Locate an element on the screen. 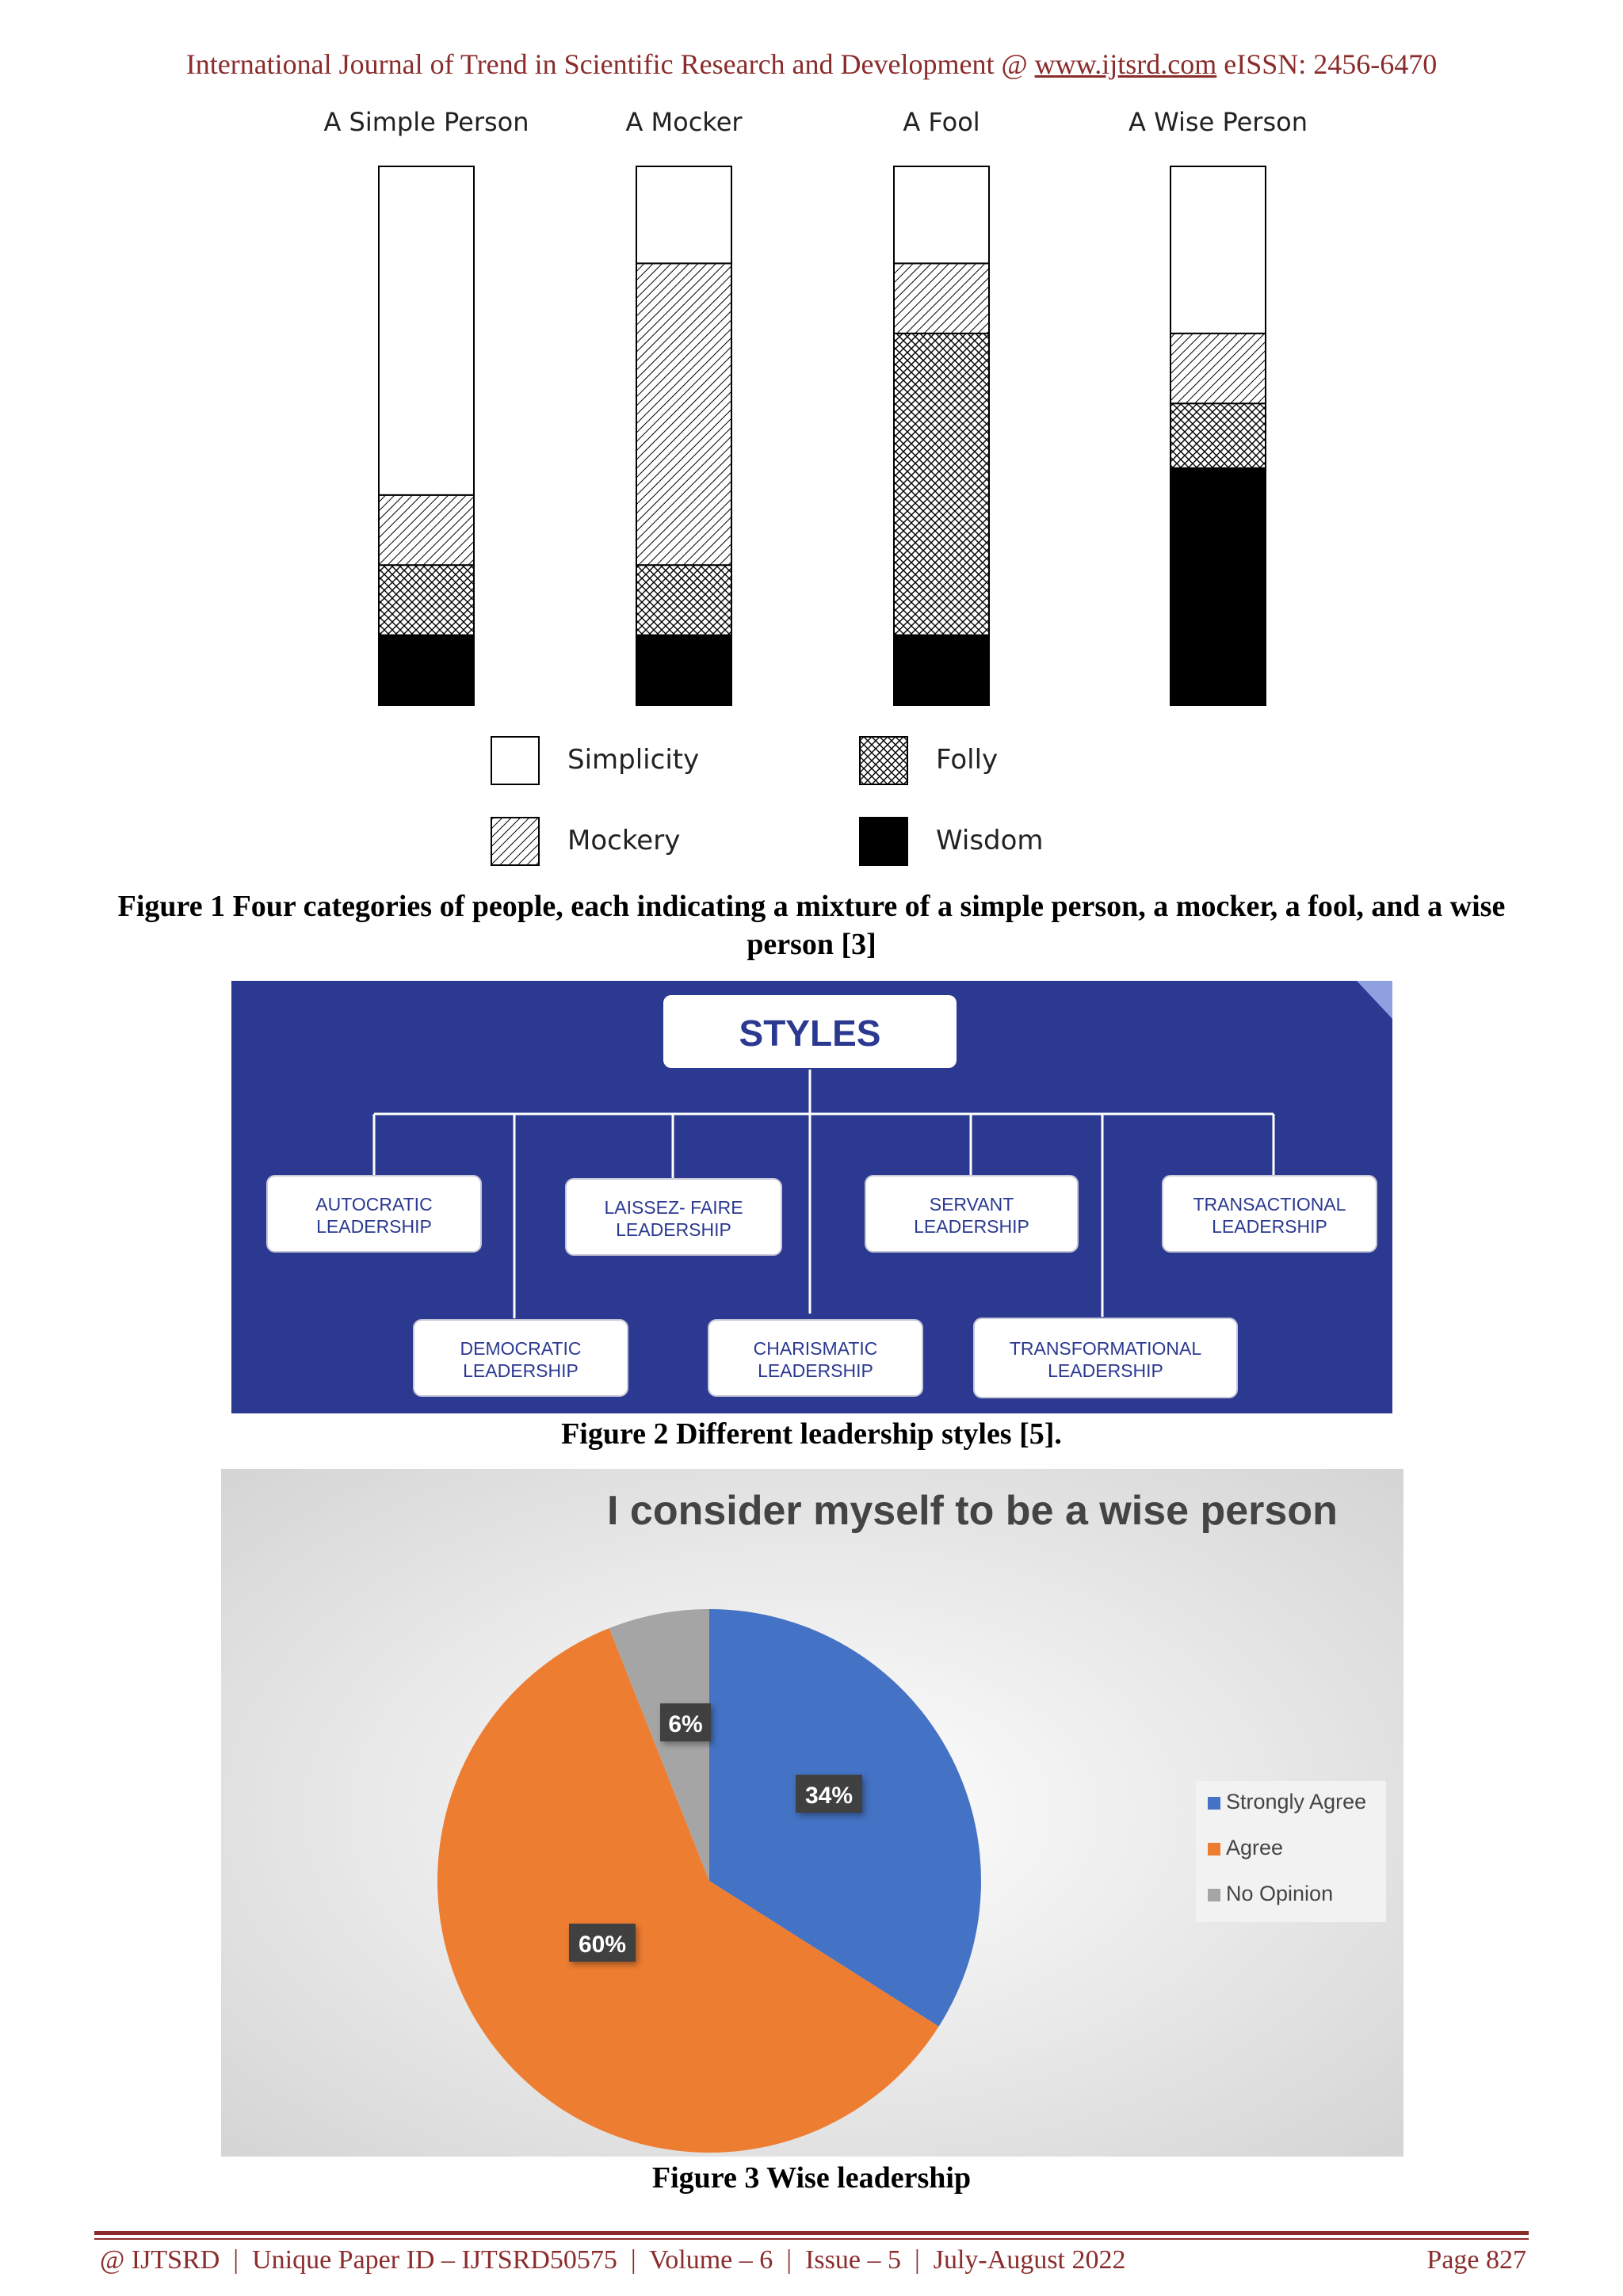 This screenshot has height=2296, width=1623. footer-rule-thin is located at coordinates (811, 2239).